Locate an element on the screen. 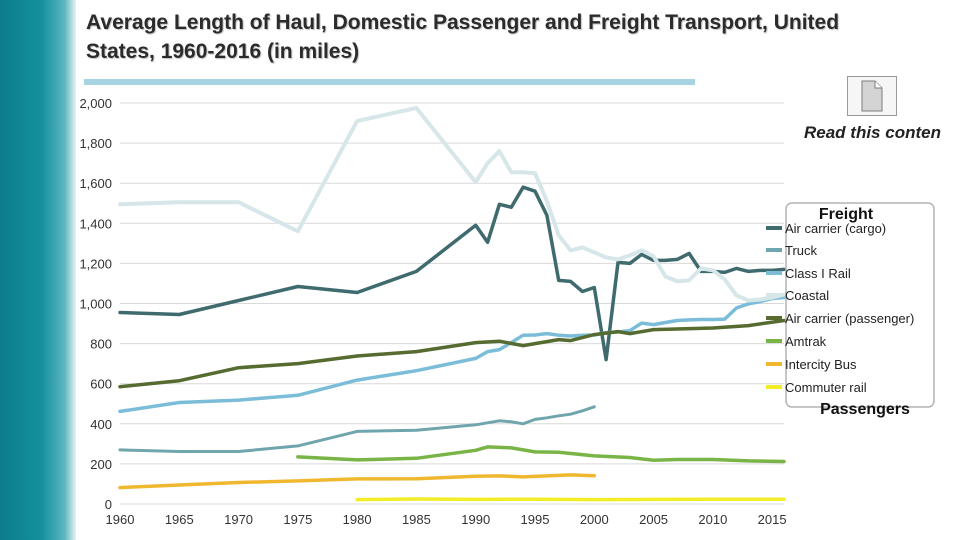  x-tick-label: 1995 is located at coordinates (535, 519).